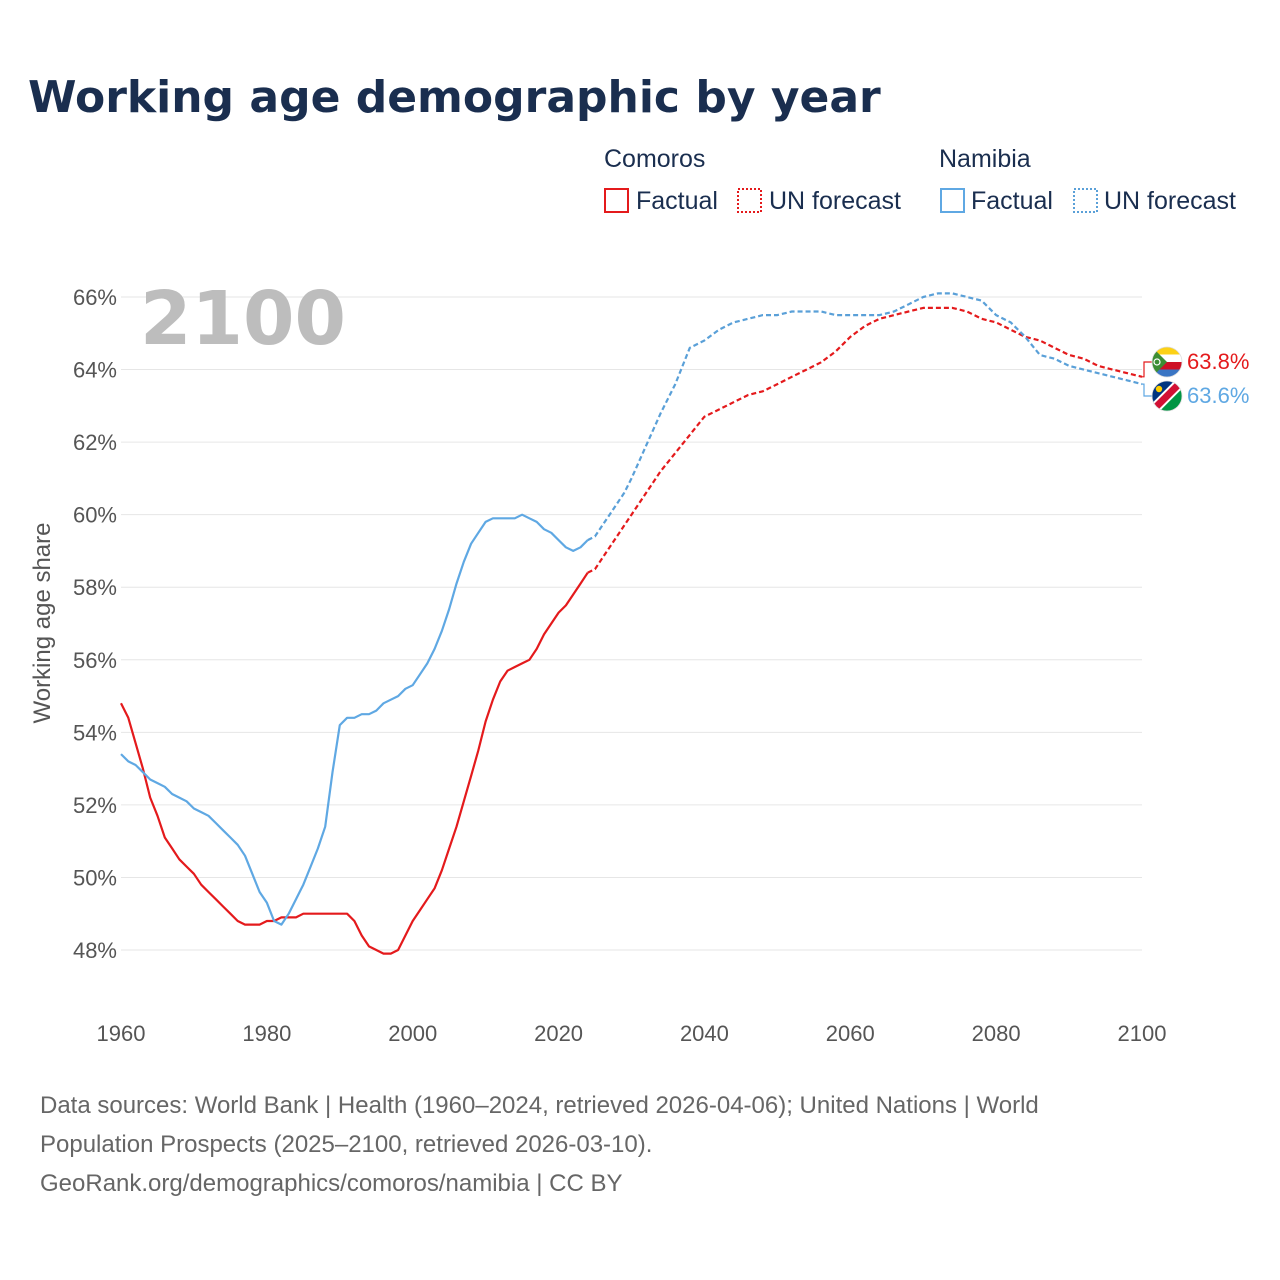 This screenshot has width=1280, height=1280. What do you see at coordinates (616, 200) in the screenshot?
I see `legend-comoros-factual-swatch` at bounding box center [616, 200].